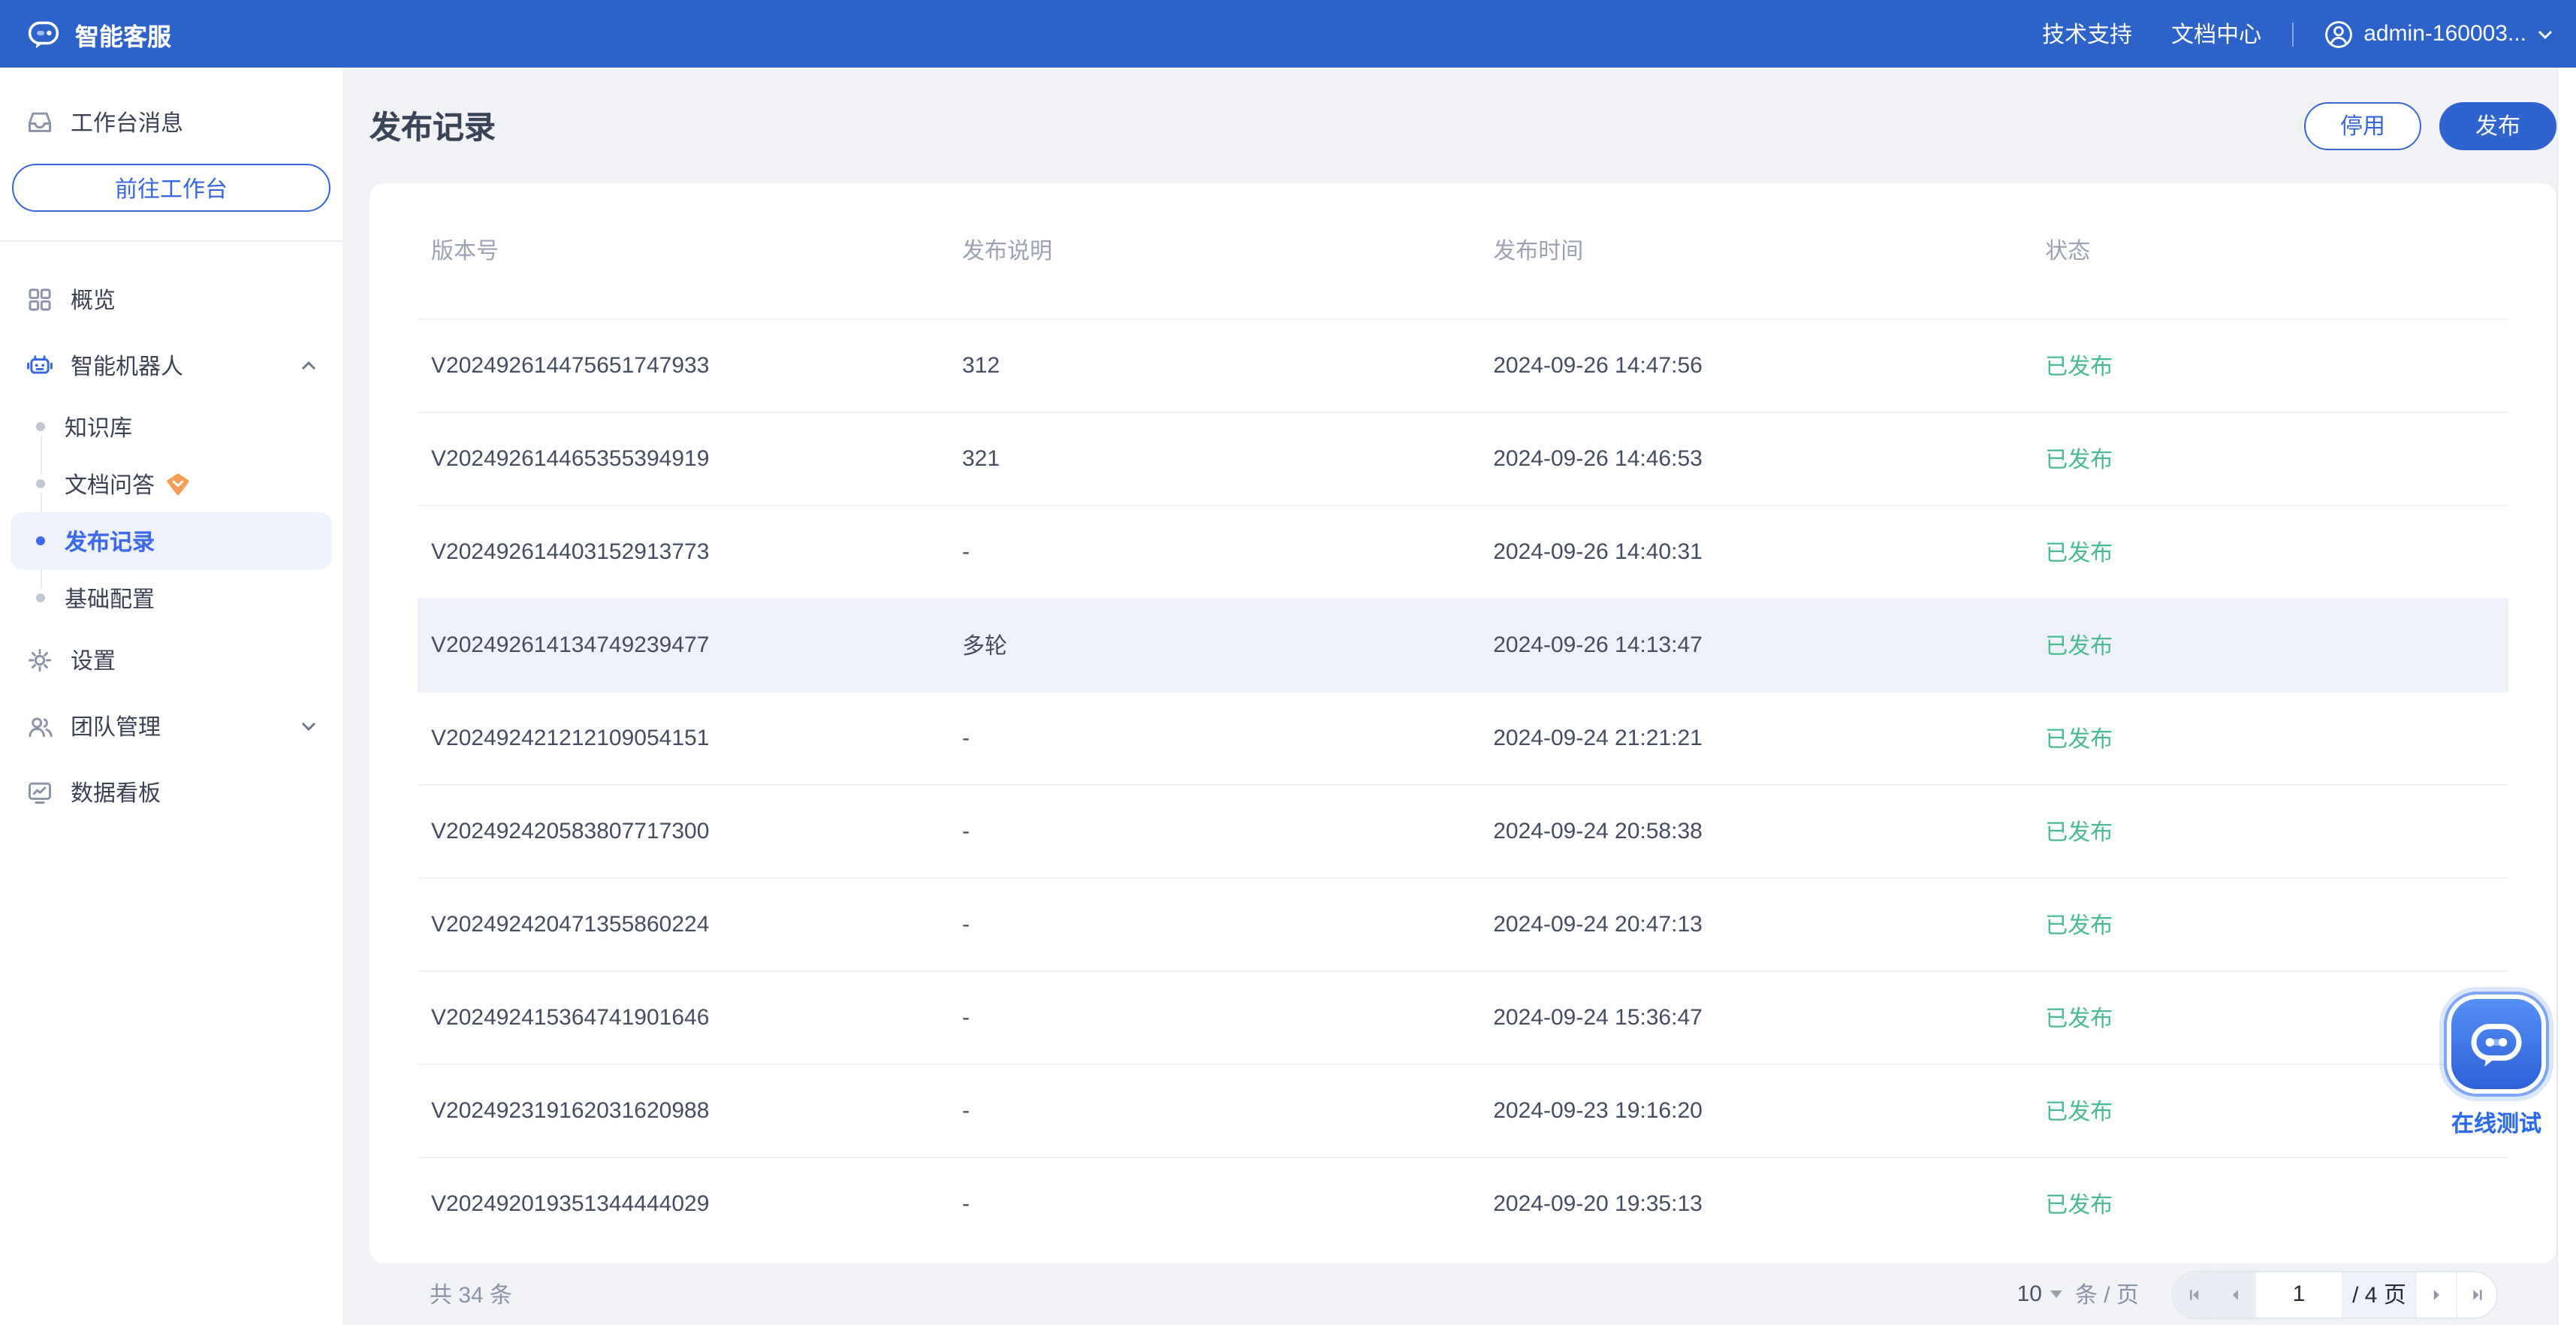 The height and width of the screenshot is (1325, 2576). I want to click on page-size-select: 10, so click(2040, 1294).